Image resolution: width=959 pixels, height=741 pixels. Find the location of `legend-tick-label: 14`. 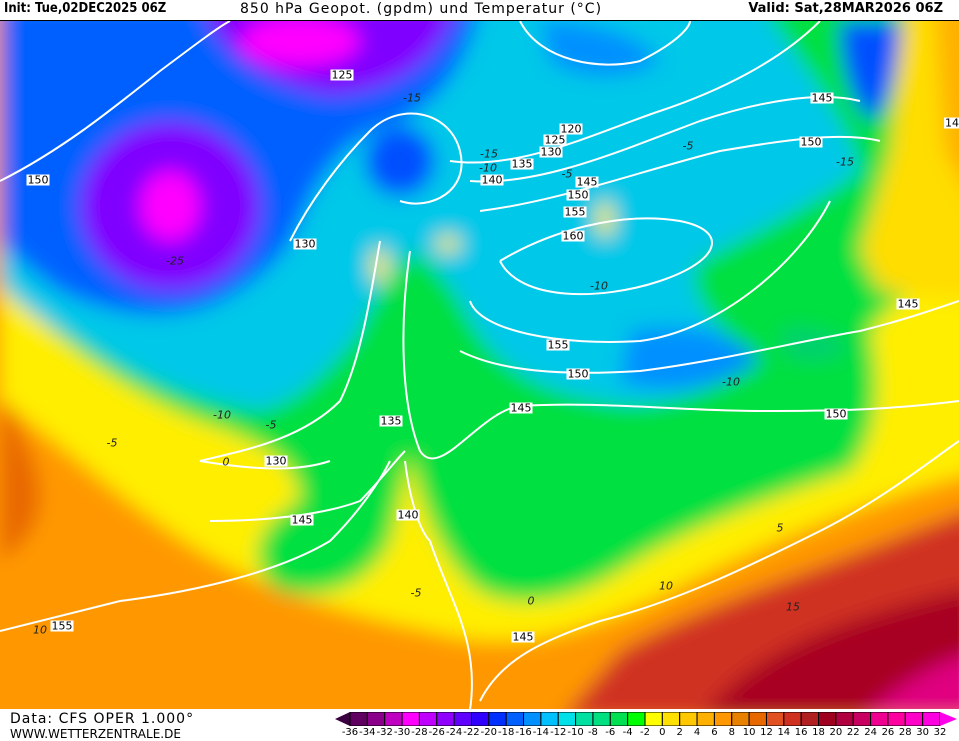

legend-tick-label: 14 is located at coordinates (784, 732).